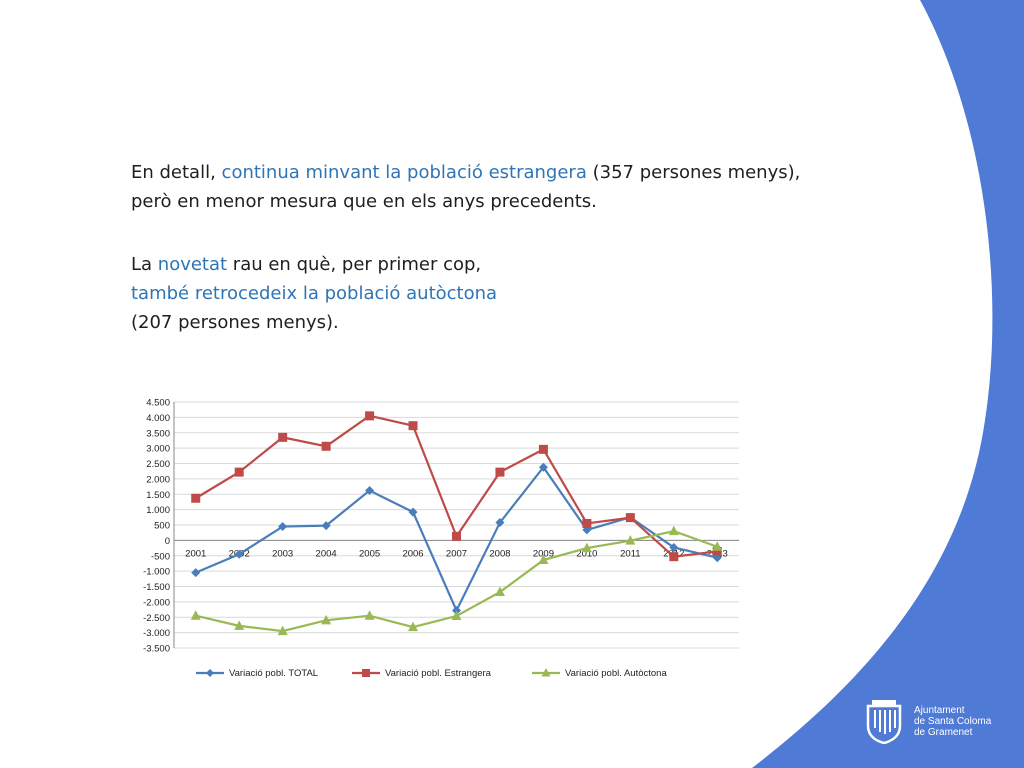 The width and height of the screenshot is (1024, 768). What do you see at coordinates (156, 649) in the screenshot?
I see `y-tick-label: -3.500` at bounding box center [156, 649].